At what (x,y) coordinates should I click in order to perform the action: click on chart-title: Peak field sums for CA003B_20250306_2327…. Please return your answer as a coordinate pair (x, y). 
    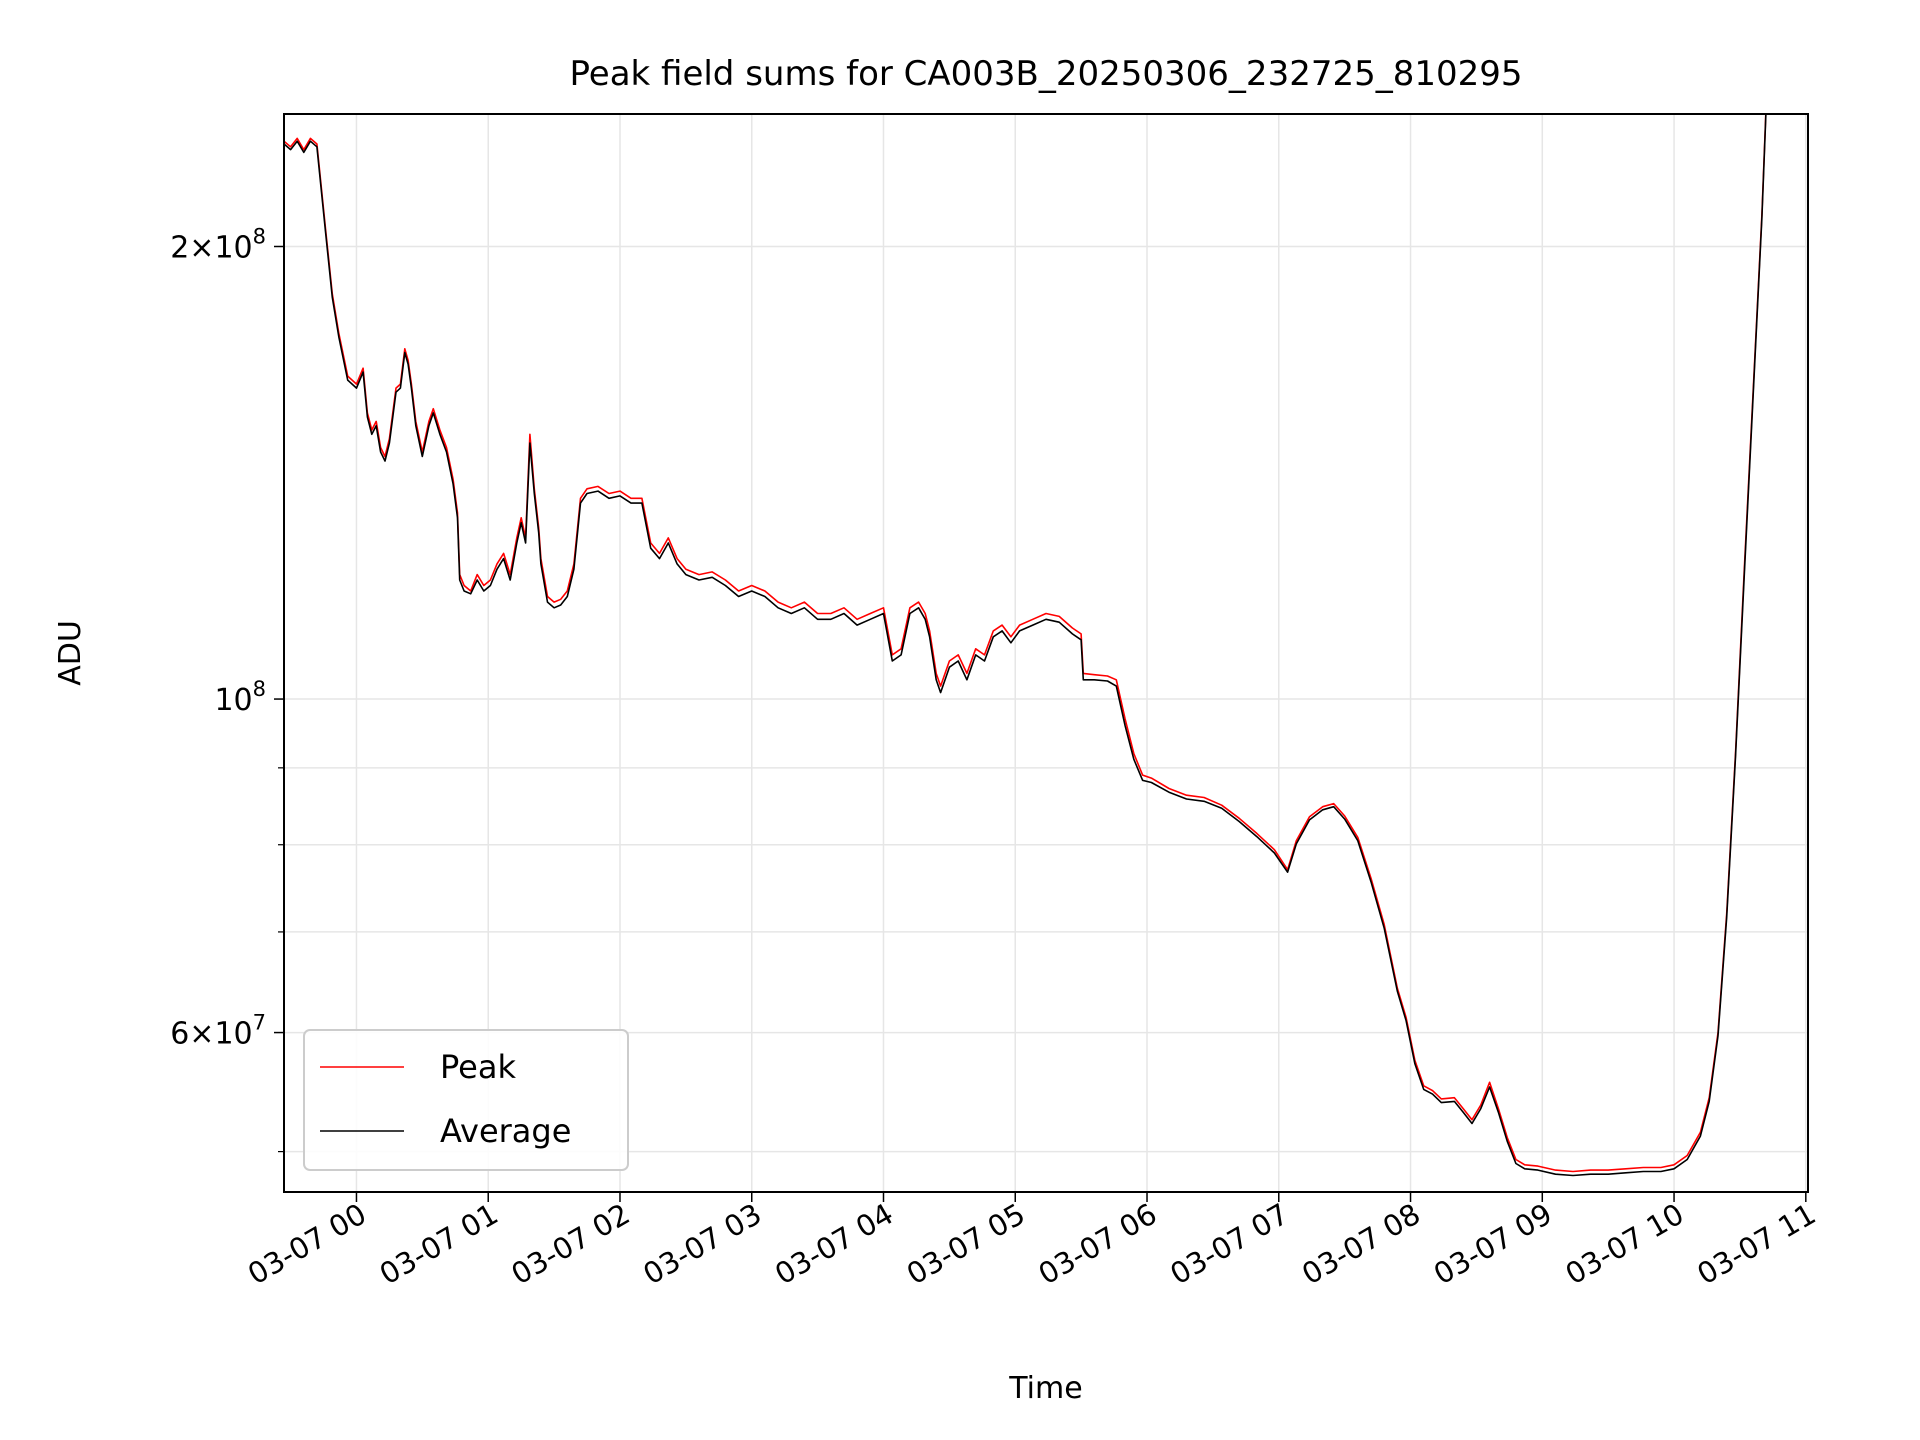
    Looking at the image, I should click on (1045, 74).